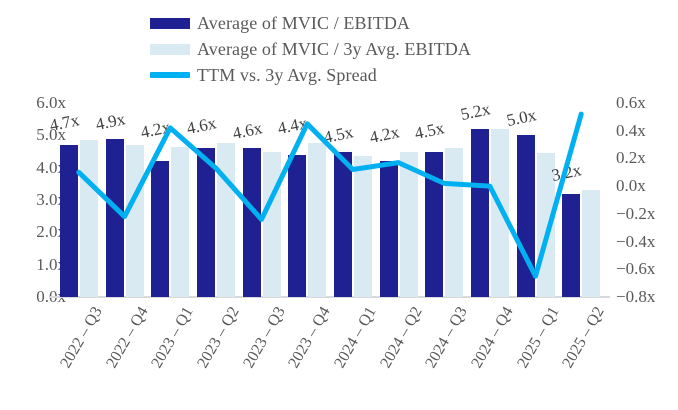 The width and height of the screenshot is (678, 410). I want to click on left-axis-tick: 1.0x, so click(51, 264).